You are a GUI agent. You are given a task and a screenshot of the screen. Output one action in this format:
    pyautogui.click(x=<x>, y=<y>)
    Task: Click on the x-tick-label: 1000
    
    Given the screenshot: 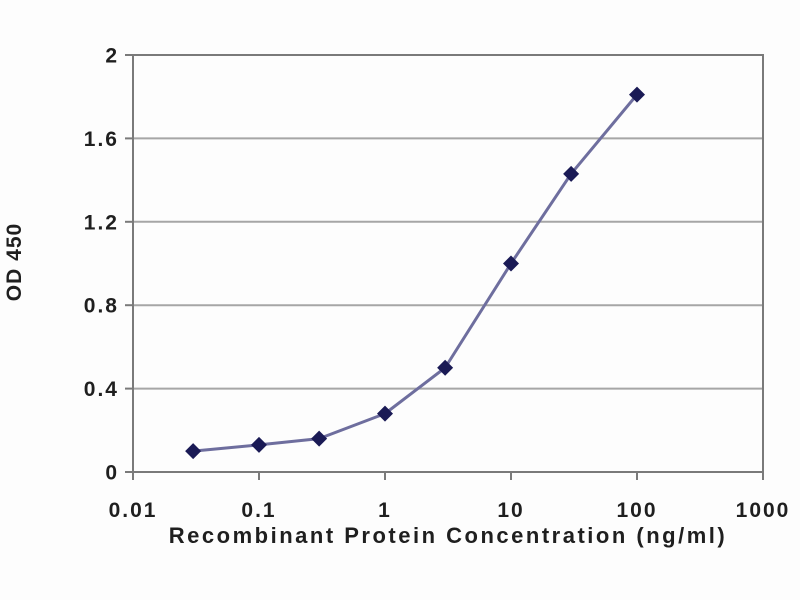 What is the action you would take?
    pyautogui.click(x=763, y=510)
    